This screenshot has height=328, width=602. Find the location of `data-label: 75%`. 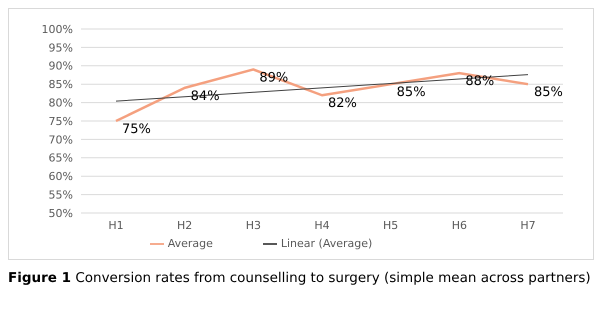

data-label: 75% is located at coordinates (136, 129).